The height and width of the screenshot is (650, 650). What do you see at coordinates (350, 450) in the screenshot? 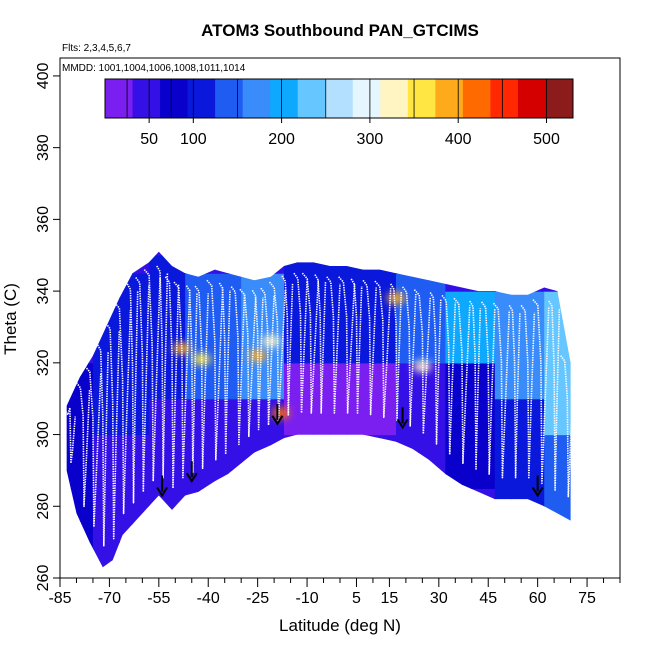
I see `profile-bottom-arrows` at bounding box center [350, 450].